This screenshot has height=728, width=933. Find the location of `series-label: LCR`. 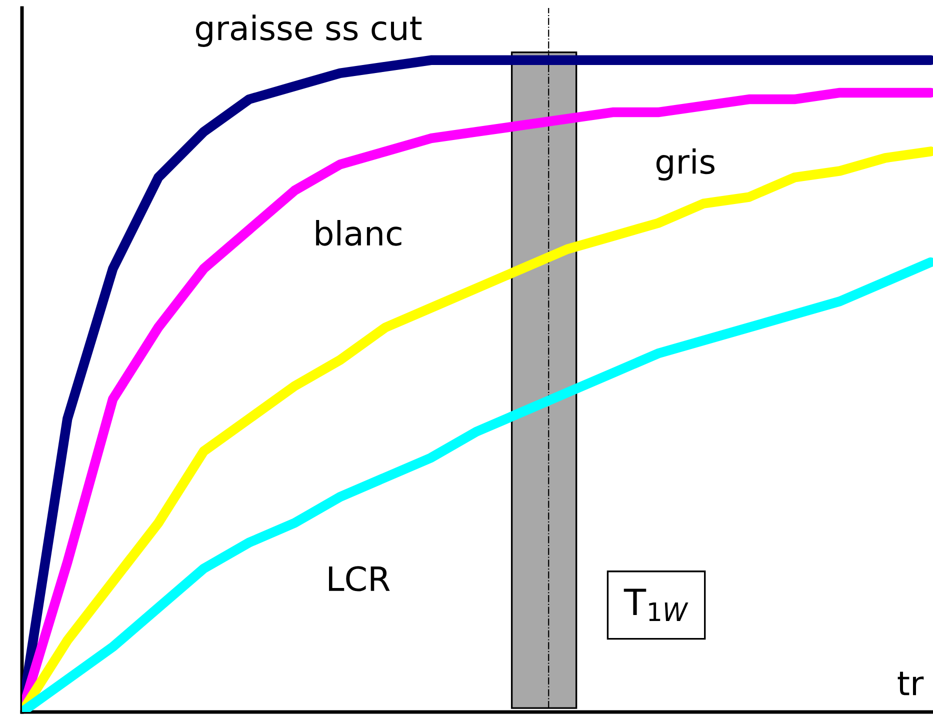

series-label: LCR is located at coordinates (359, 579).